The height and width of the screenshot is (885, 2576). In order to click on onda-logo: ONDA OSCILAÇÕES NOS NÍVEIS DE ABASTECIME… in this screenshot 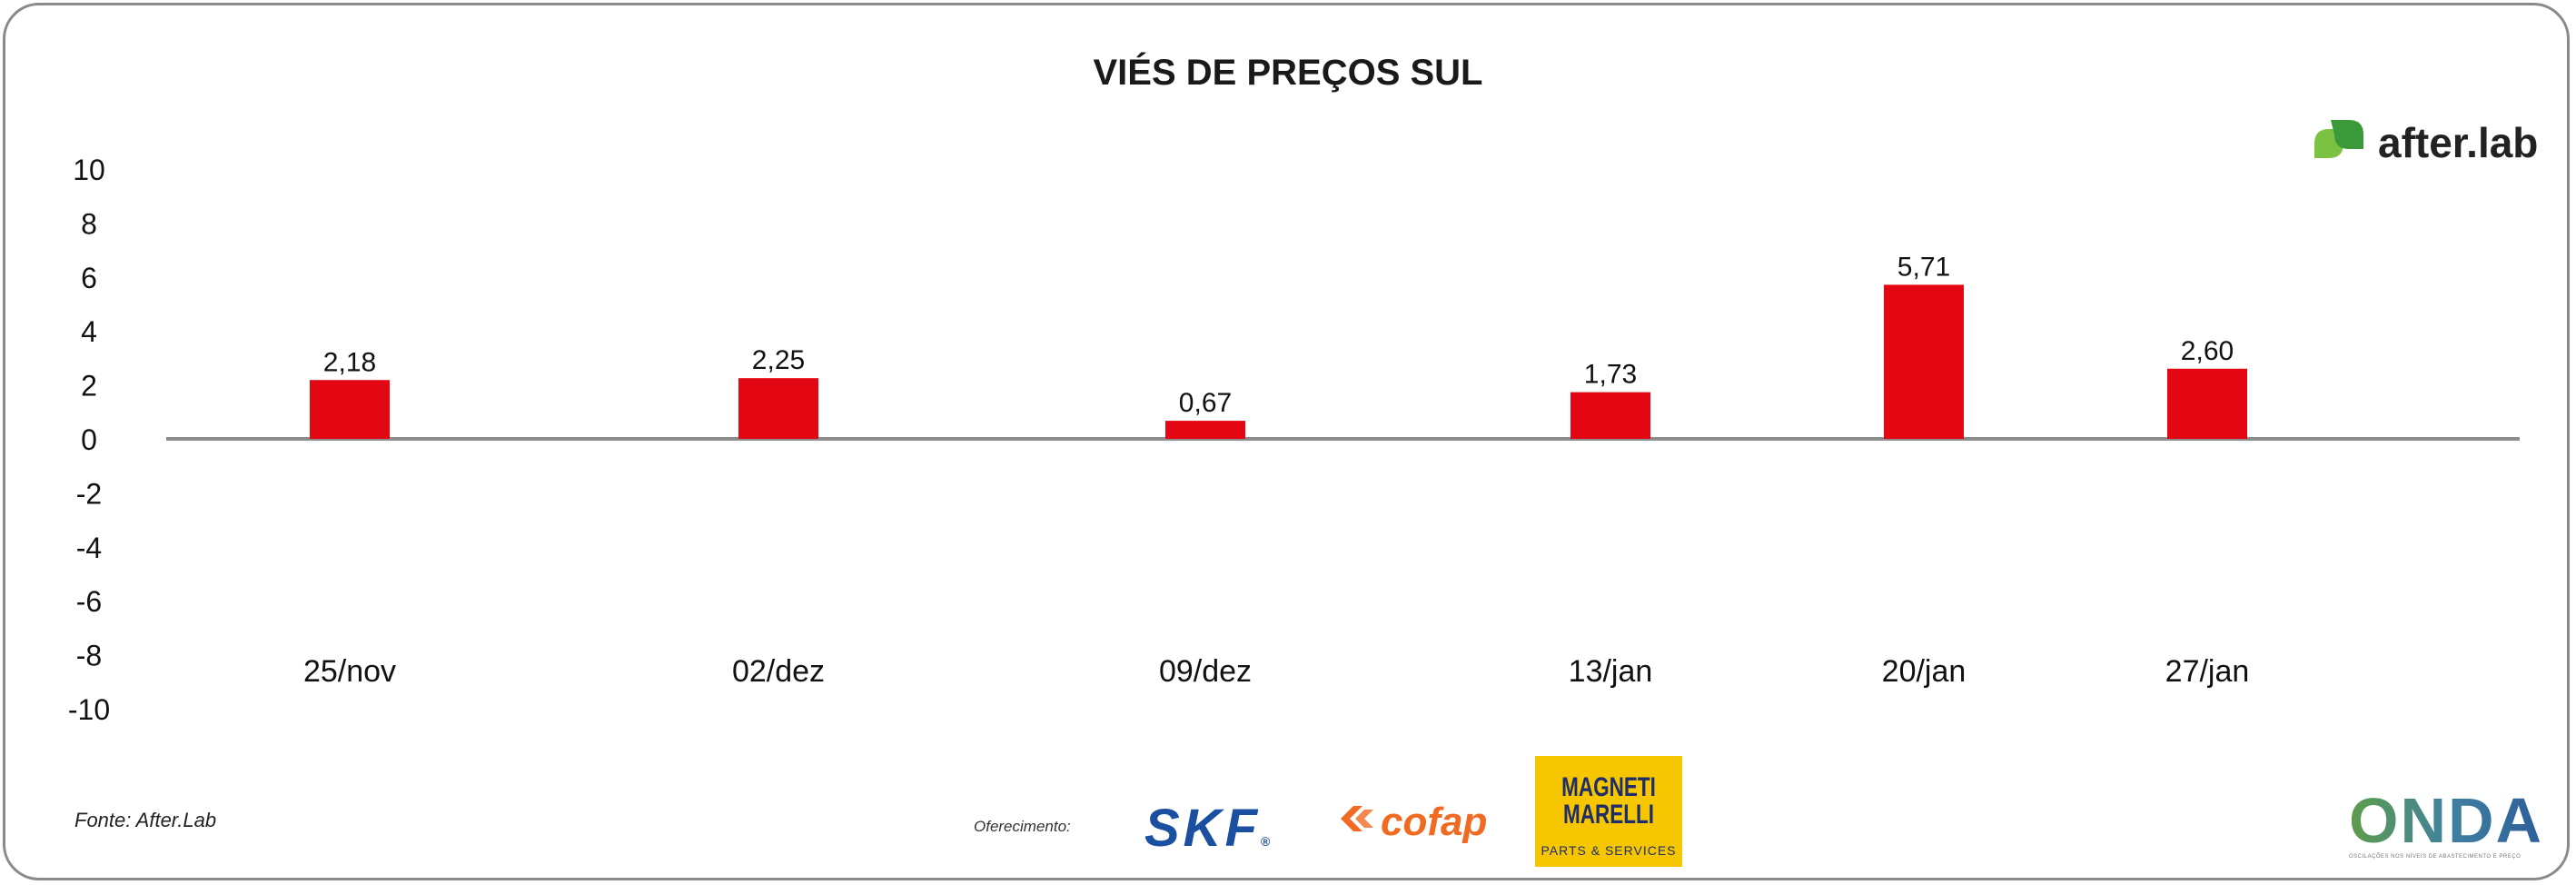, I will do `click(2446, 822)`.